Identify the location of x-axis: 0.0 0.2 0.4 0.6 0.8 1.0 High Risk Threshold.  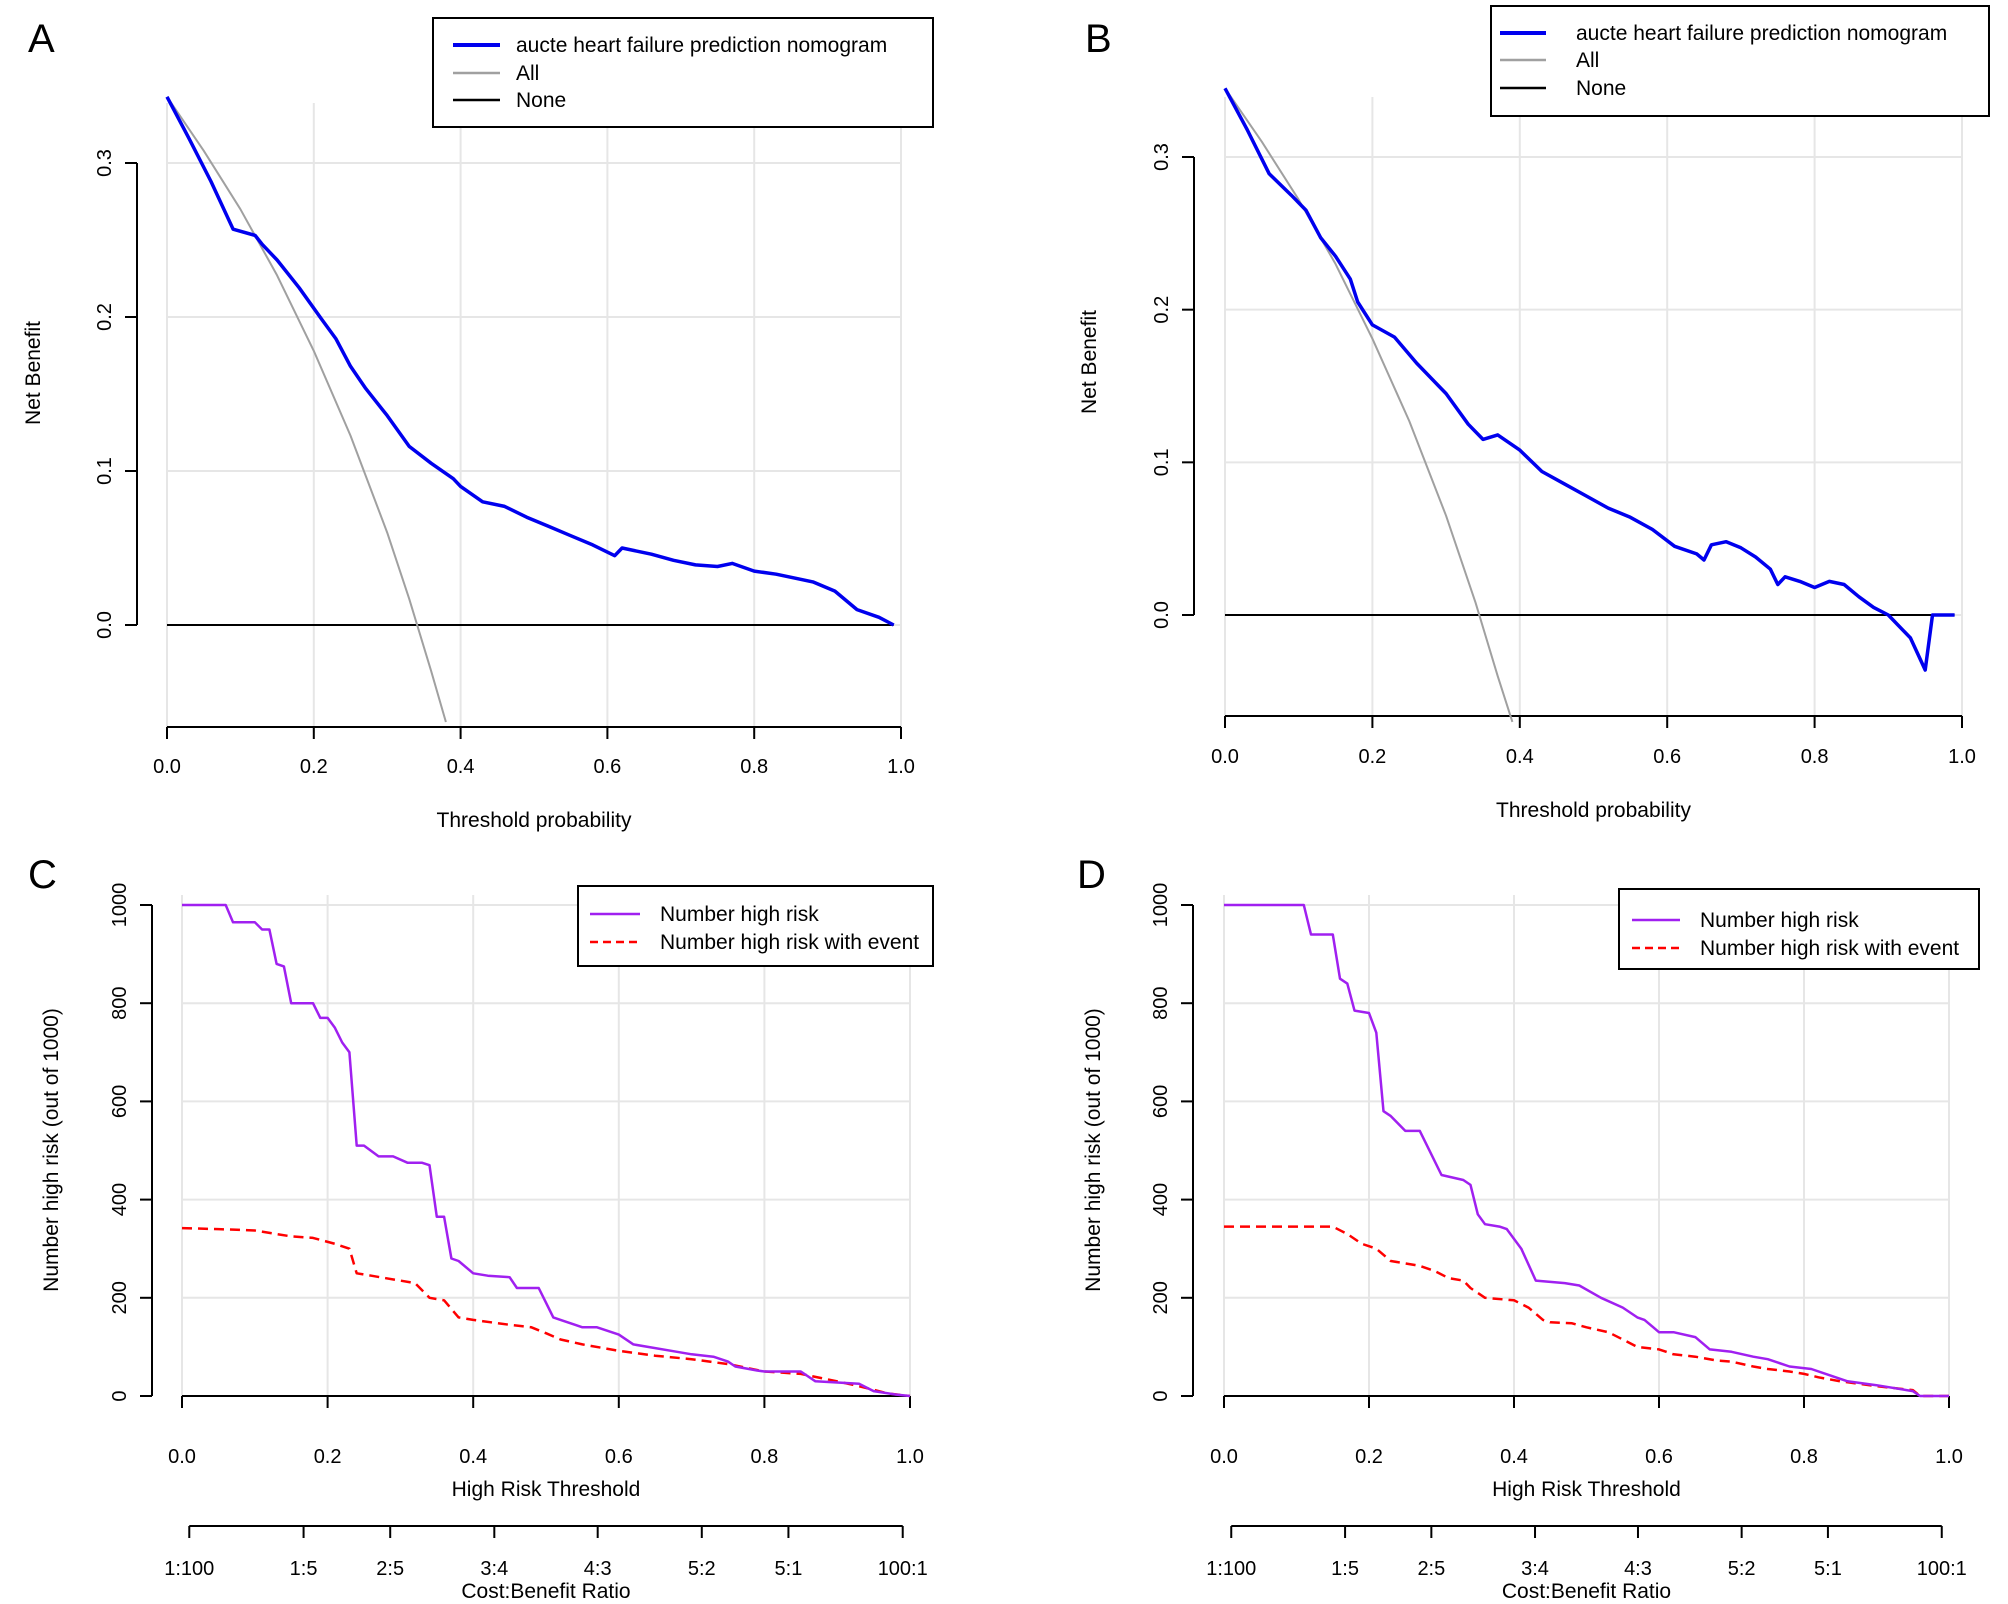
(1586, 1448).